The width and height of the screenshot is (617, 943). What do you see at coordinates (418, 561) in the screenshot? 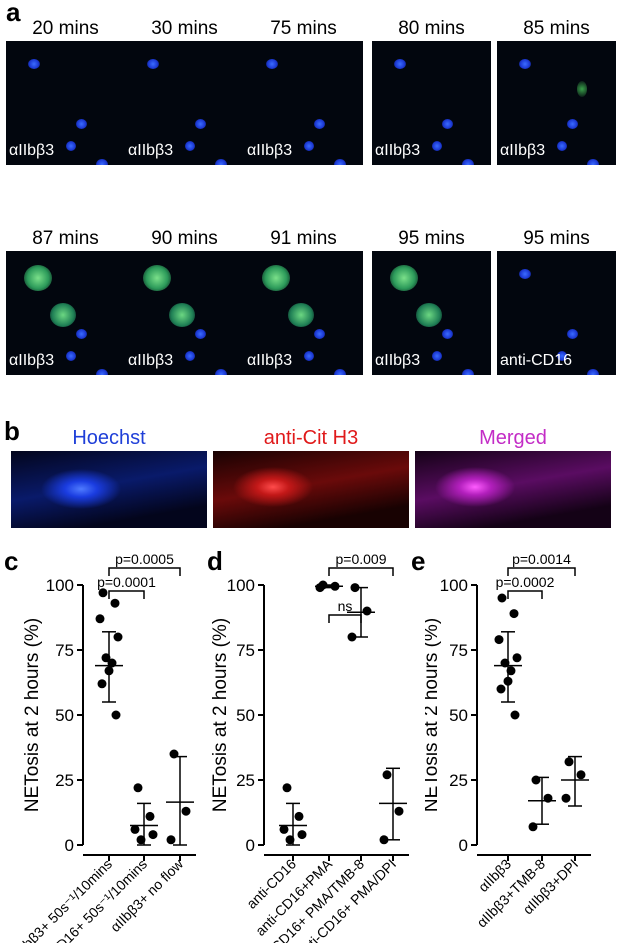
I see `panel-e-label: e` at bounding box center [418, 561].